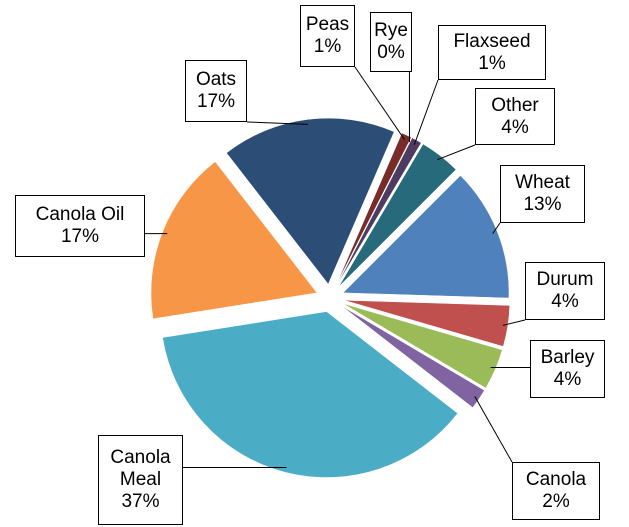 The image size is (629, 527). Describe the element at coordinates (216, 79) in the screenshot. I see `label-category: Oats` at that location.